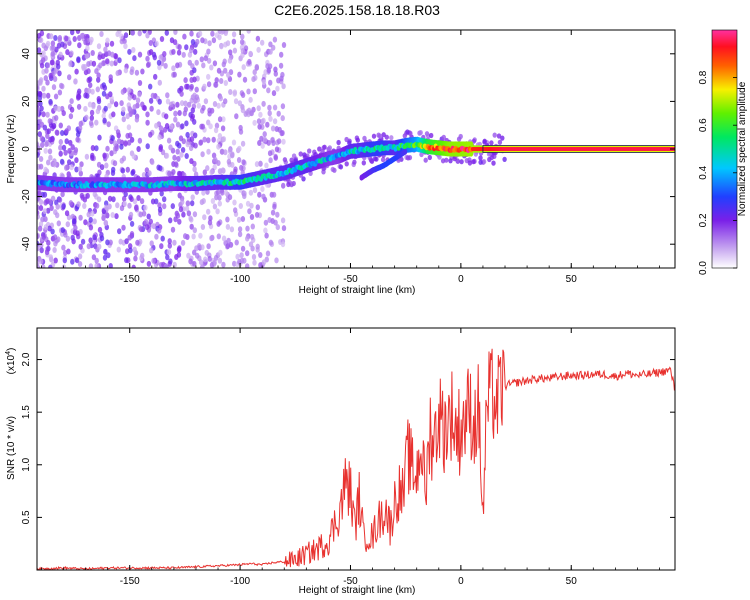 The image size is (750, 600). Describe the element at coordinates (461, 581) in the screenshot. I see `x-tick-label: 0` at that location.